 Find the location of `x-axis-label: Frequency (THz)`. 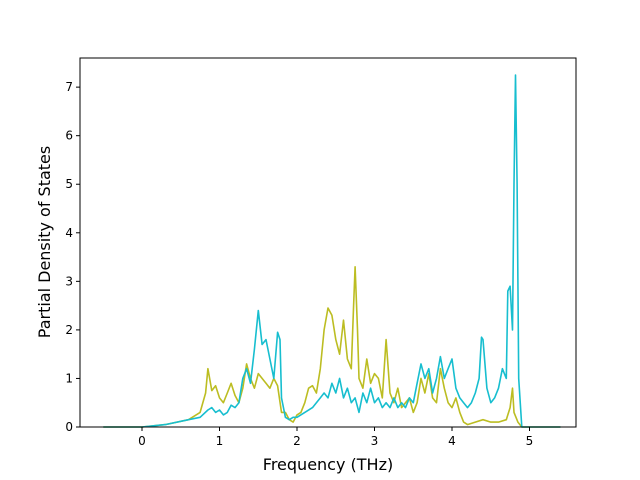

x-axis-label: Frequency (THz) is located at coordinates (328, 464).